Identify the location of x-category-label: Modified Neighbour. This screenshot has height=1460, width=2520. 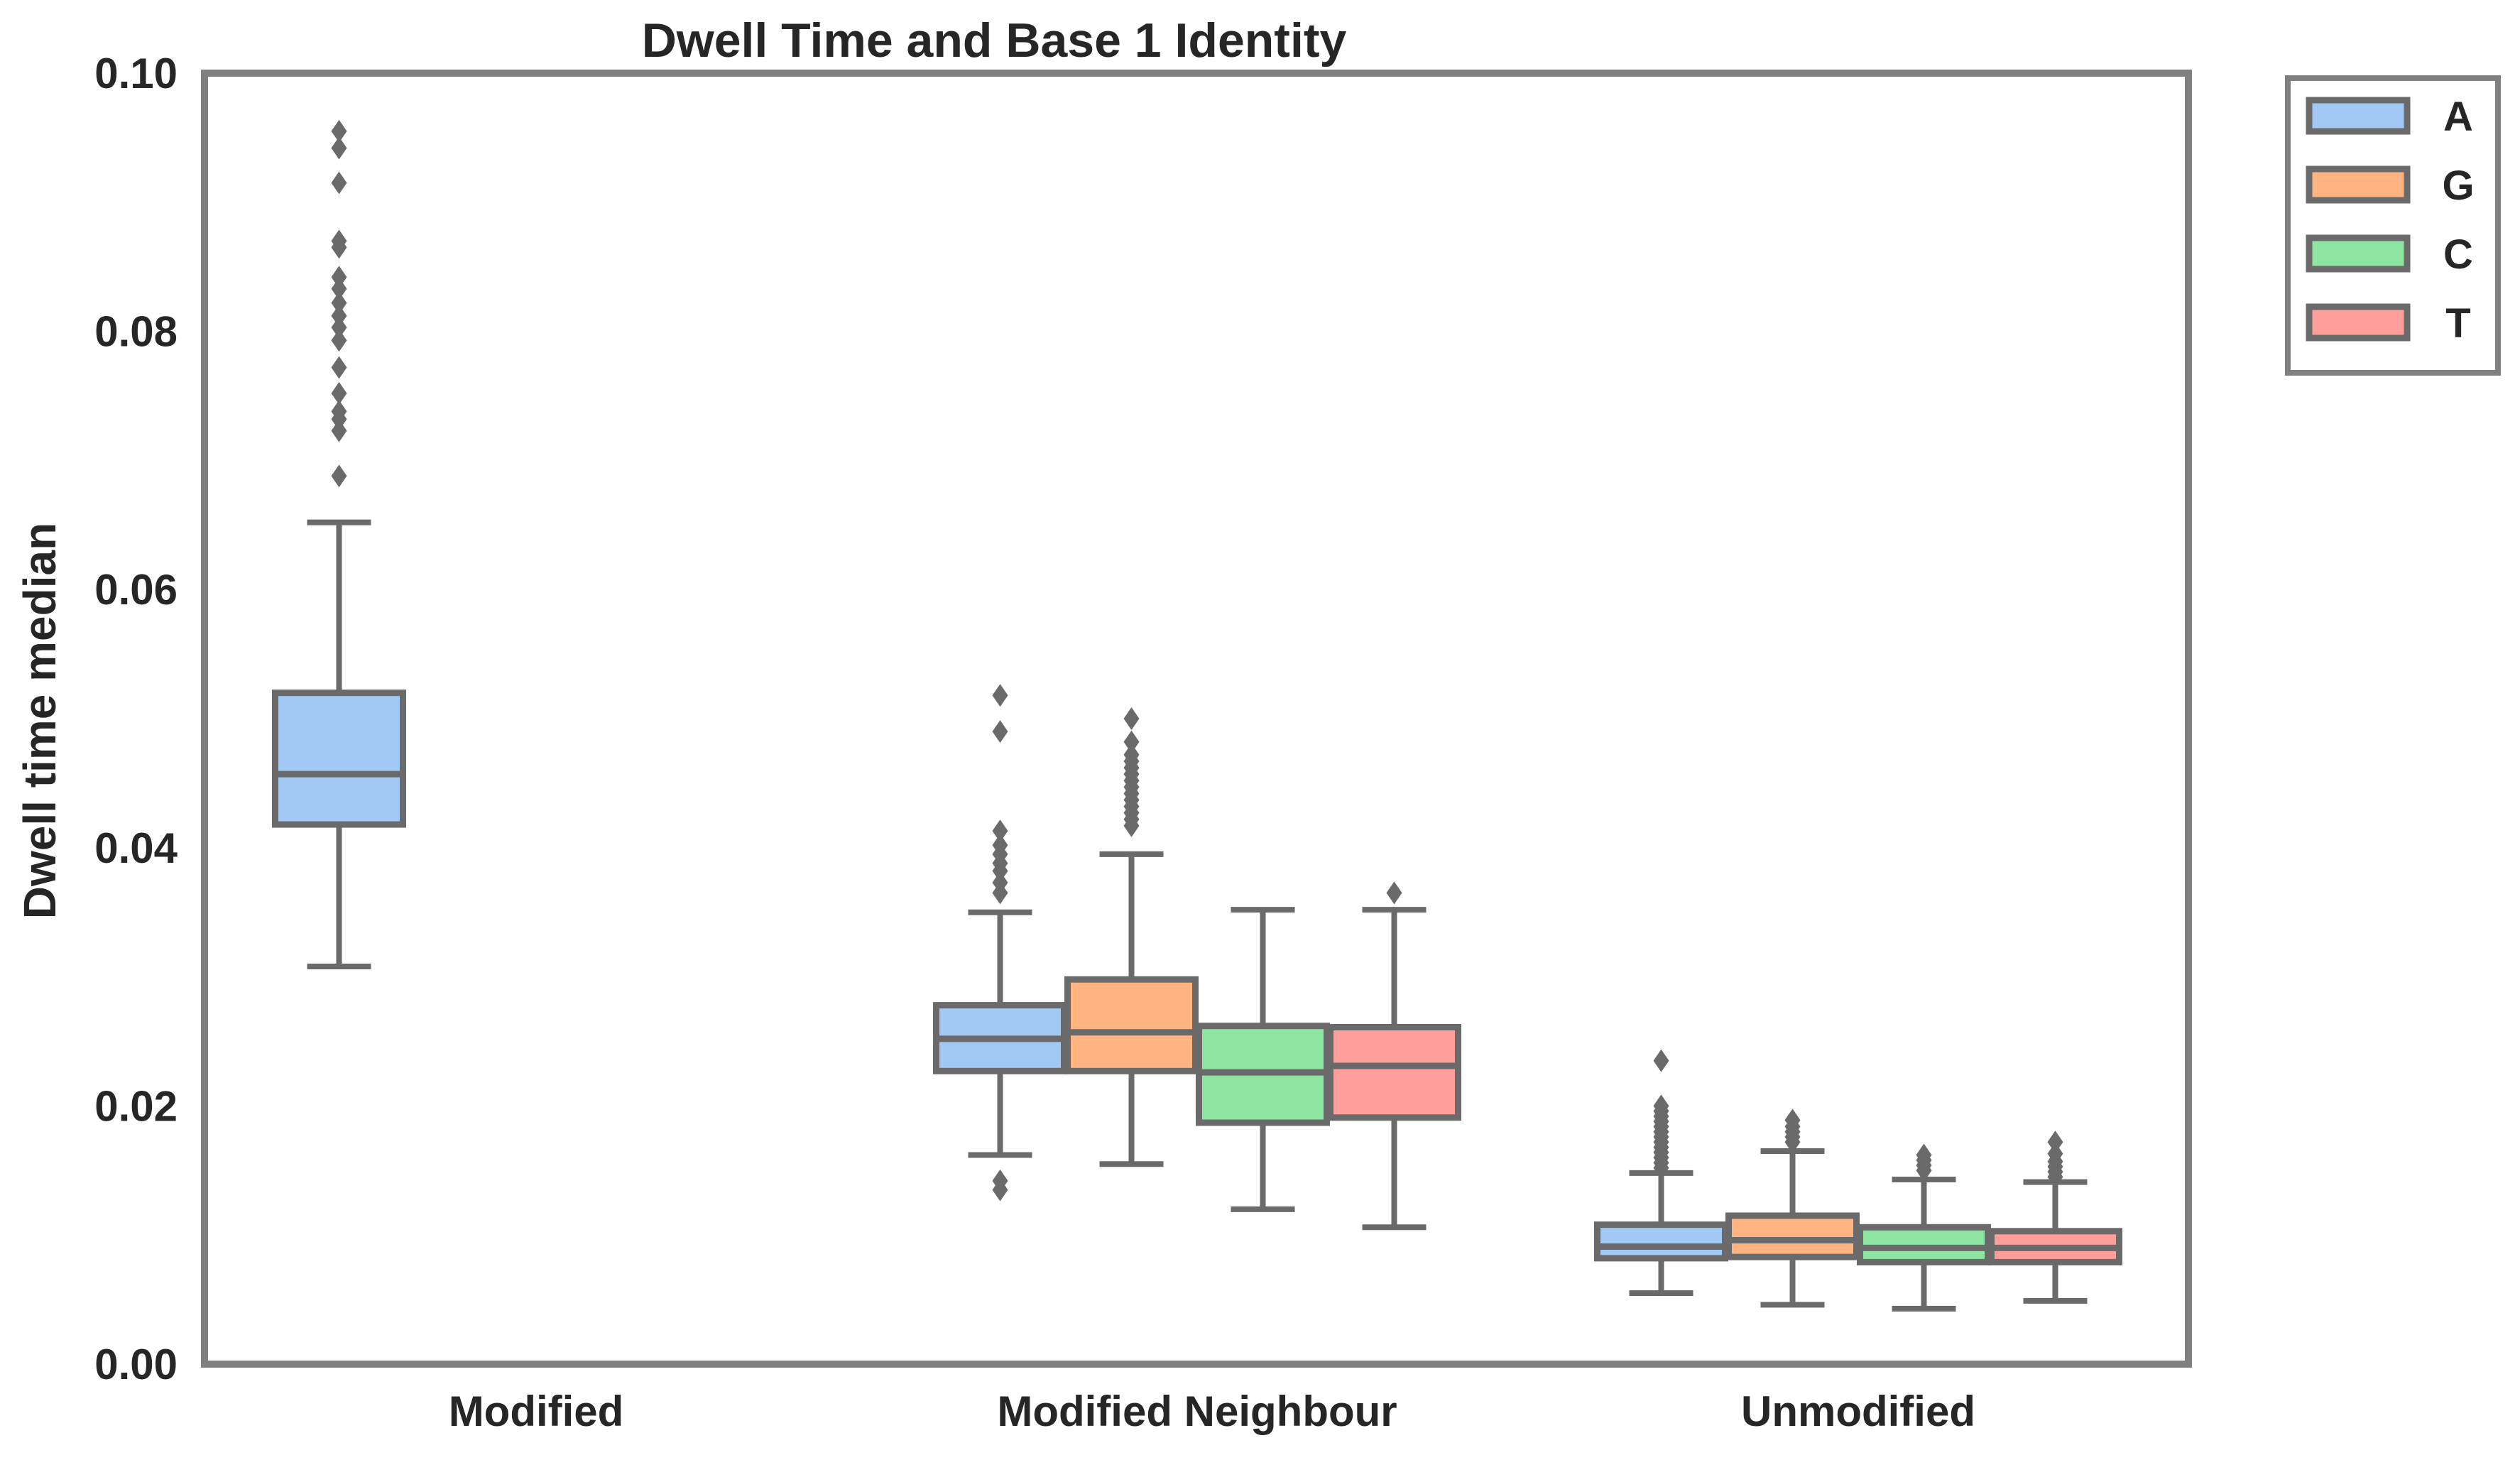
(1197, 1411).